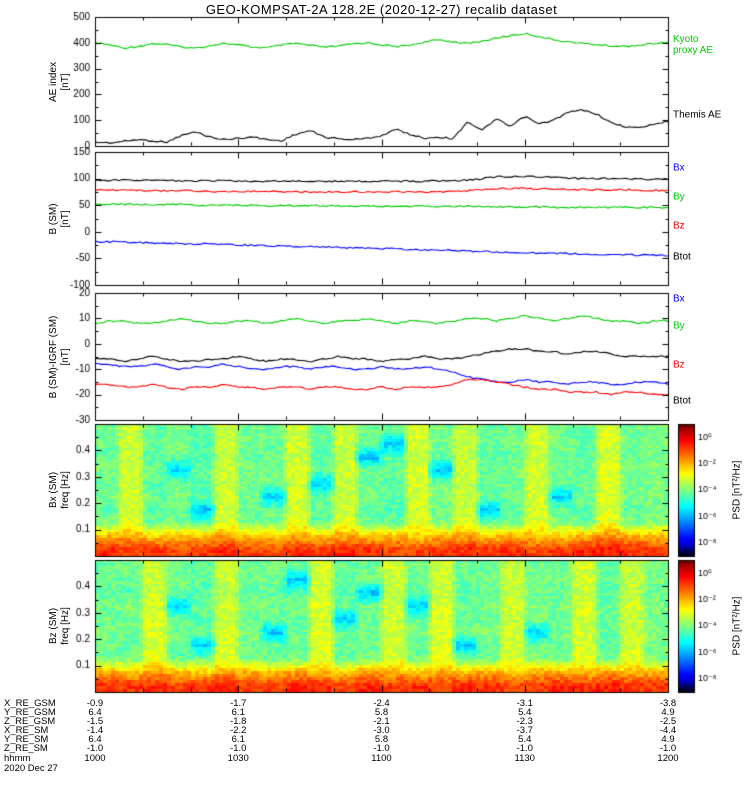 Image resolution: width=750 pixels, height=800 pixels. I want to click on coord-row-y-re-gsm-value: 5.4, so click(525, 712).